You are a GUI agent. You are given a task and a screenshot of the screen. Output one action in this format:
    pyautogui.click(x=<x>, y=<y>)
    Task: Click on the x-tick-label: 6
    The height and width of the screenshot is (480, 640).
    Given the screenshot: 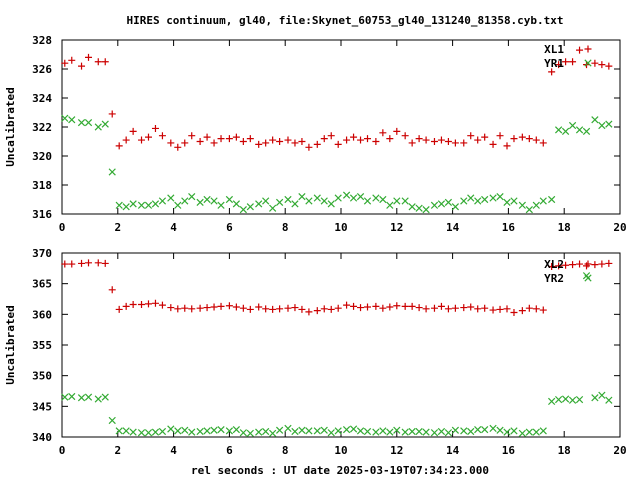 What is the action you would take?
    pyautogui.click(x=229, y=227)
    